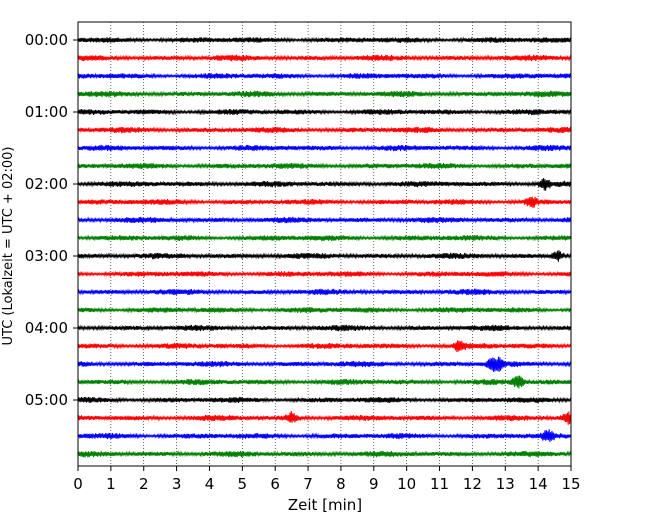 The image size is (650, 520). What do you see at coordinates (505, 484) in the screenshot?
I see `x-tick-label: 13` at bounding box center [505, 484].